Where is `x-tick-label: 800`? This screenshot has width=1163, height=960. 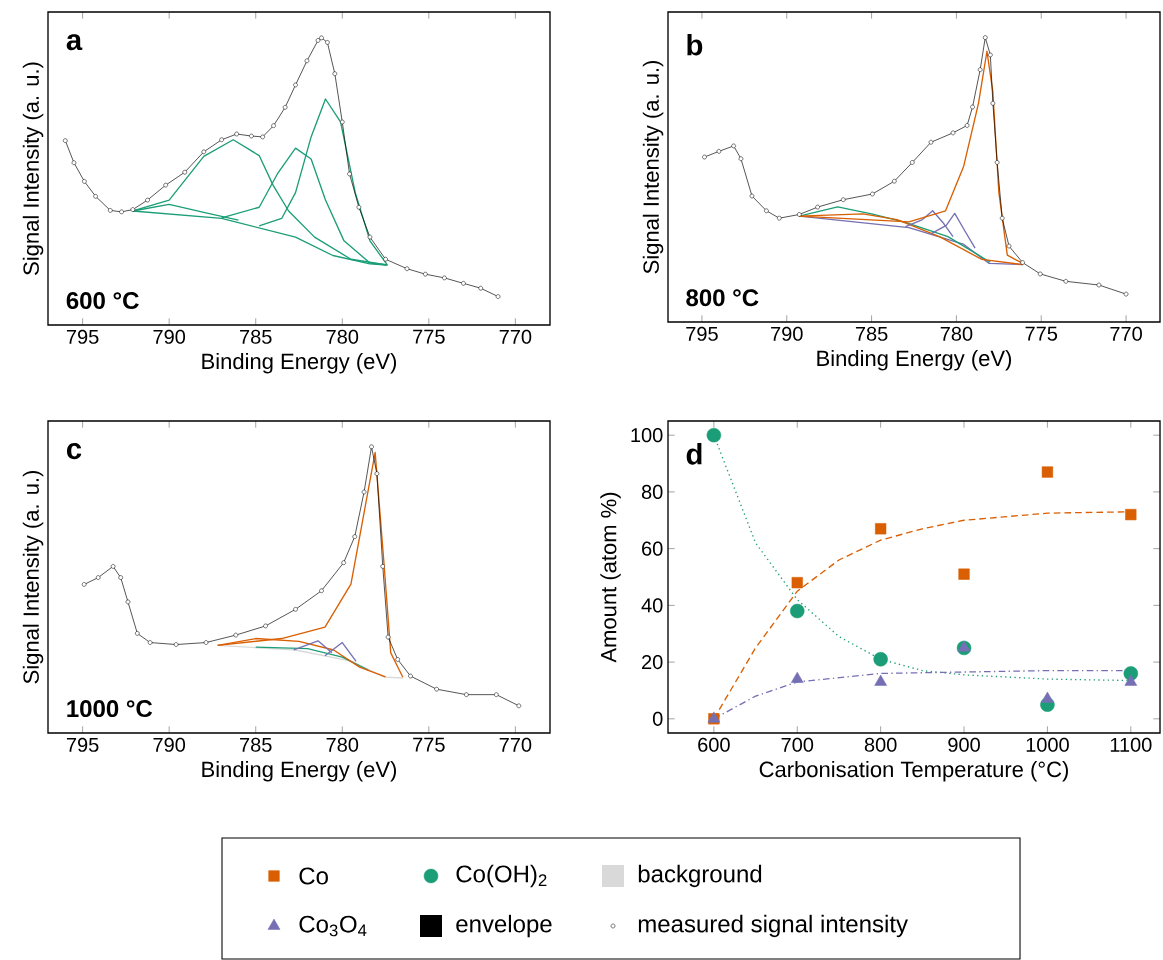 x-tick-label: 800 is located at coordinates (880, 744).